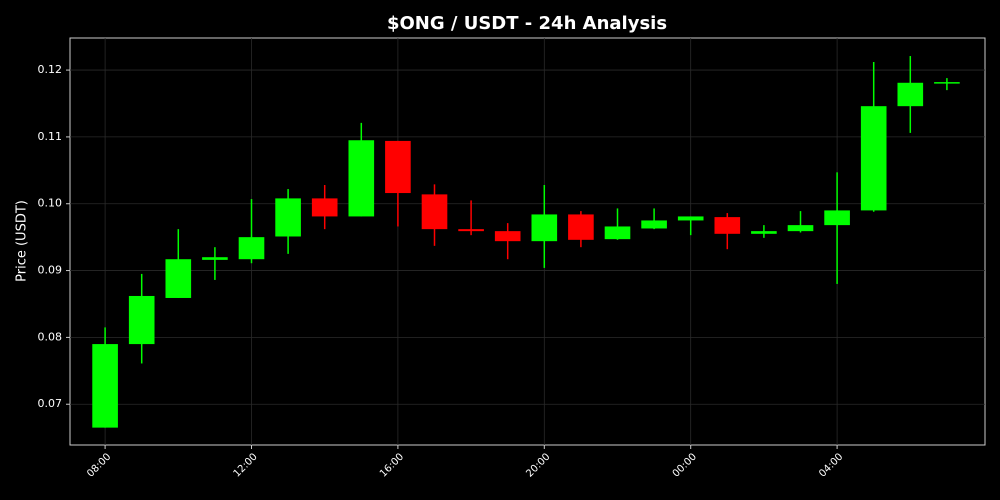  Describe the element at coordinates (538, 465) in the screenshot. I see `x-tick-label: 20:00` at that location.